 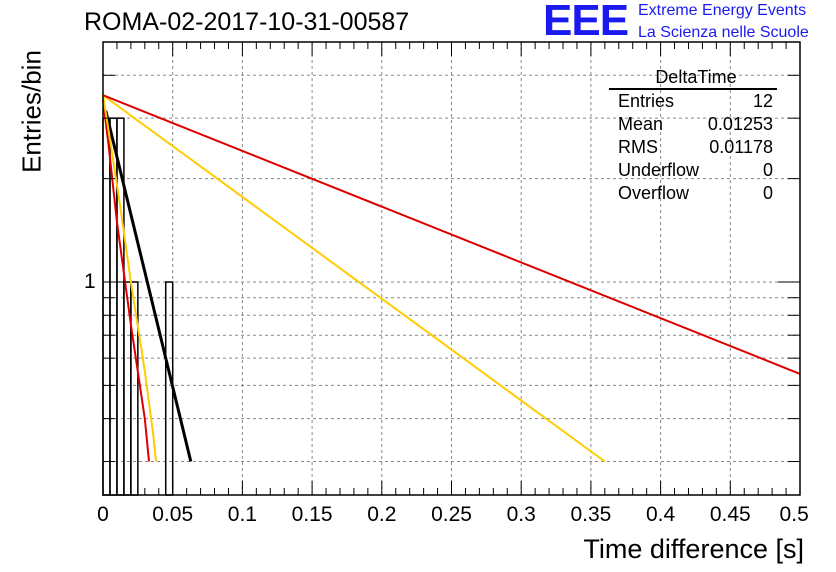 What do you see at coordinates (247, 22) in the screenshot?
I see `chart-title: ROMA-02-2017-10-31-00587` at bounding box center [247, 22].